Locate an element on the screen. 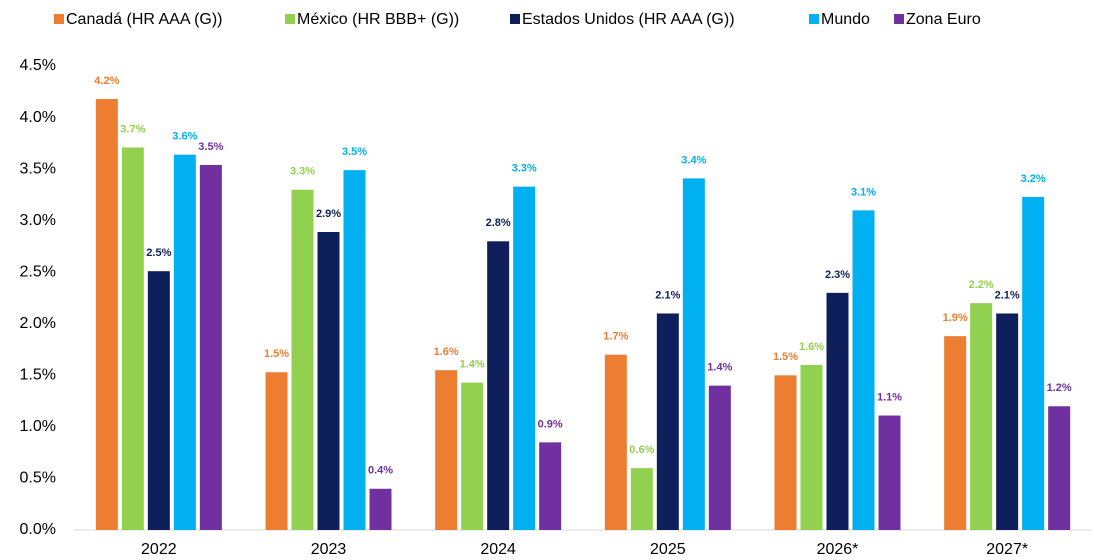  value-label: 2.9% is located at coordinates (328, 214).